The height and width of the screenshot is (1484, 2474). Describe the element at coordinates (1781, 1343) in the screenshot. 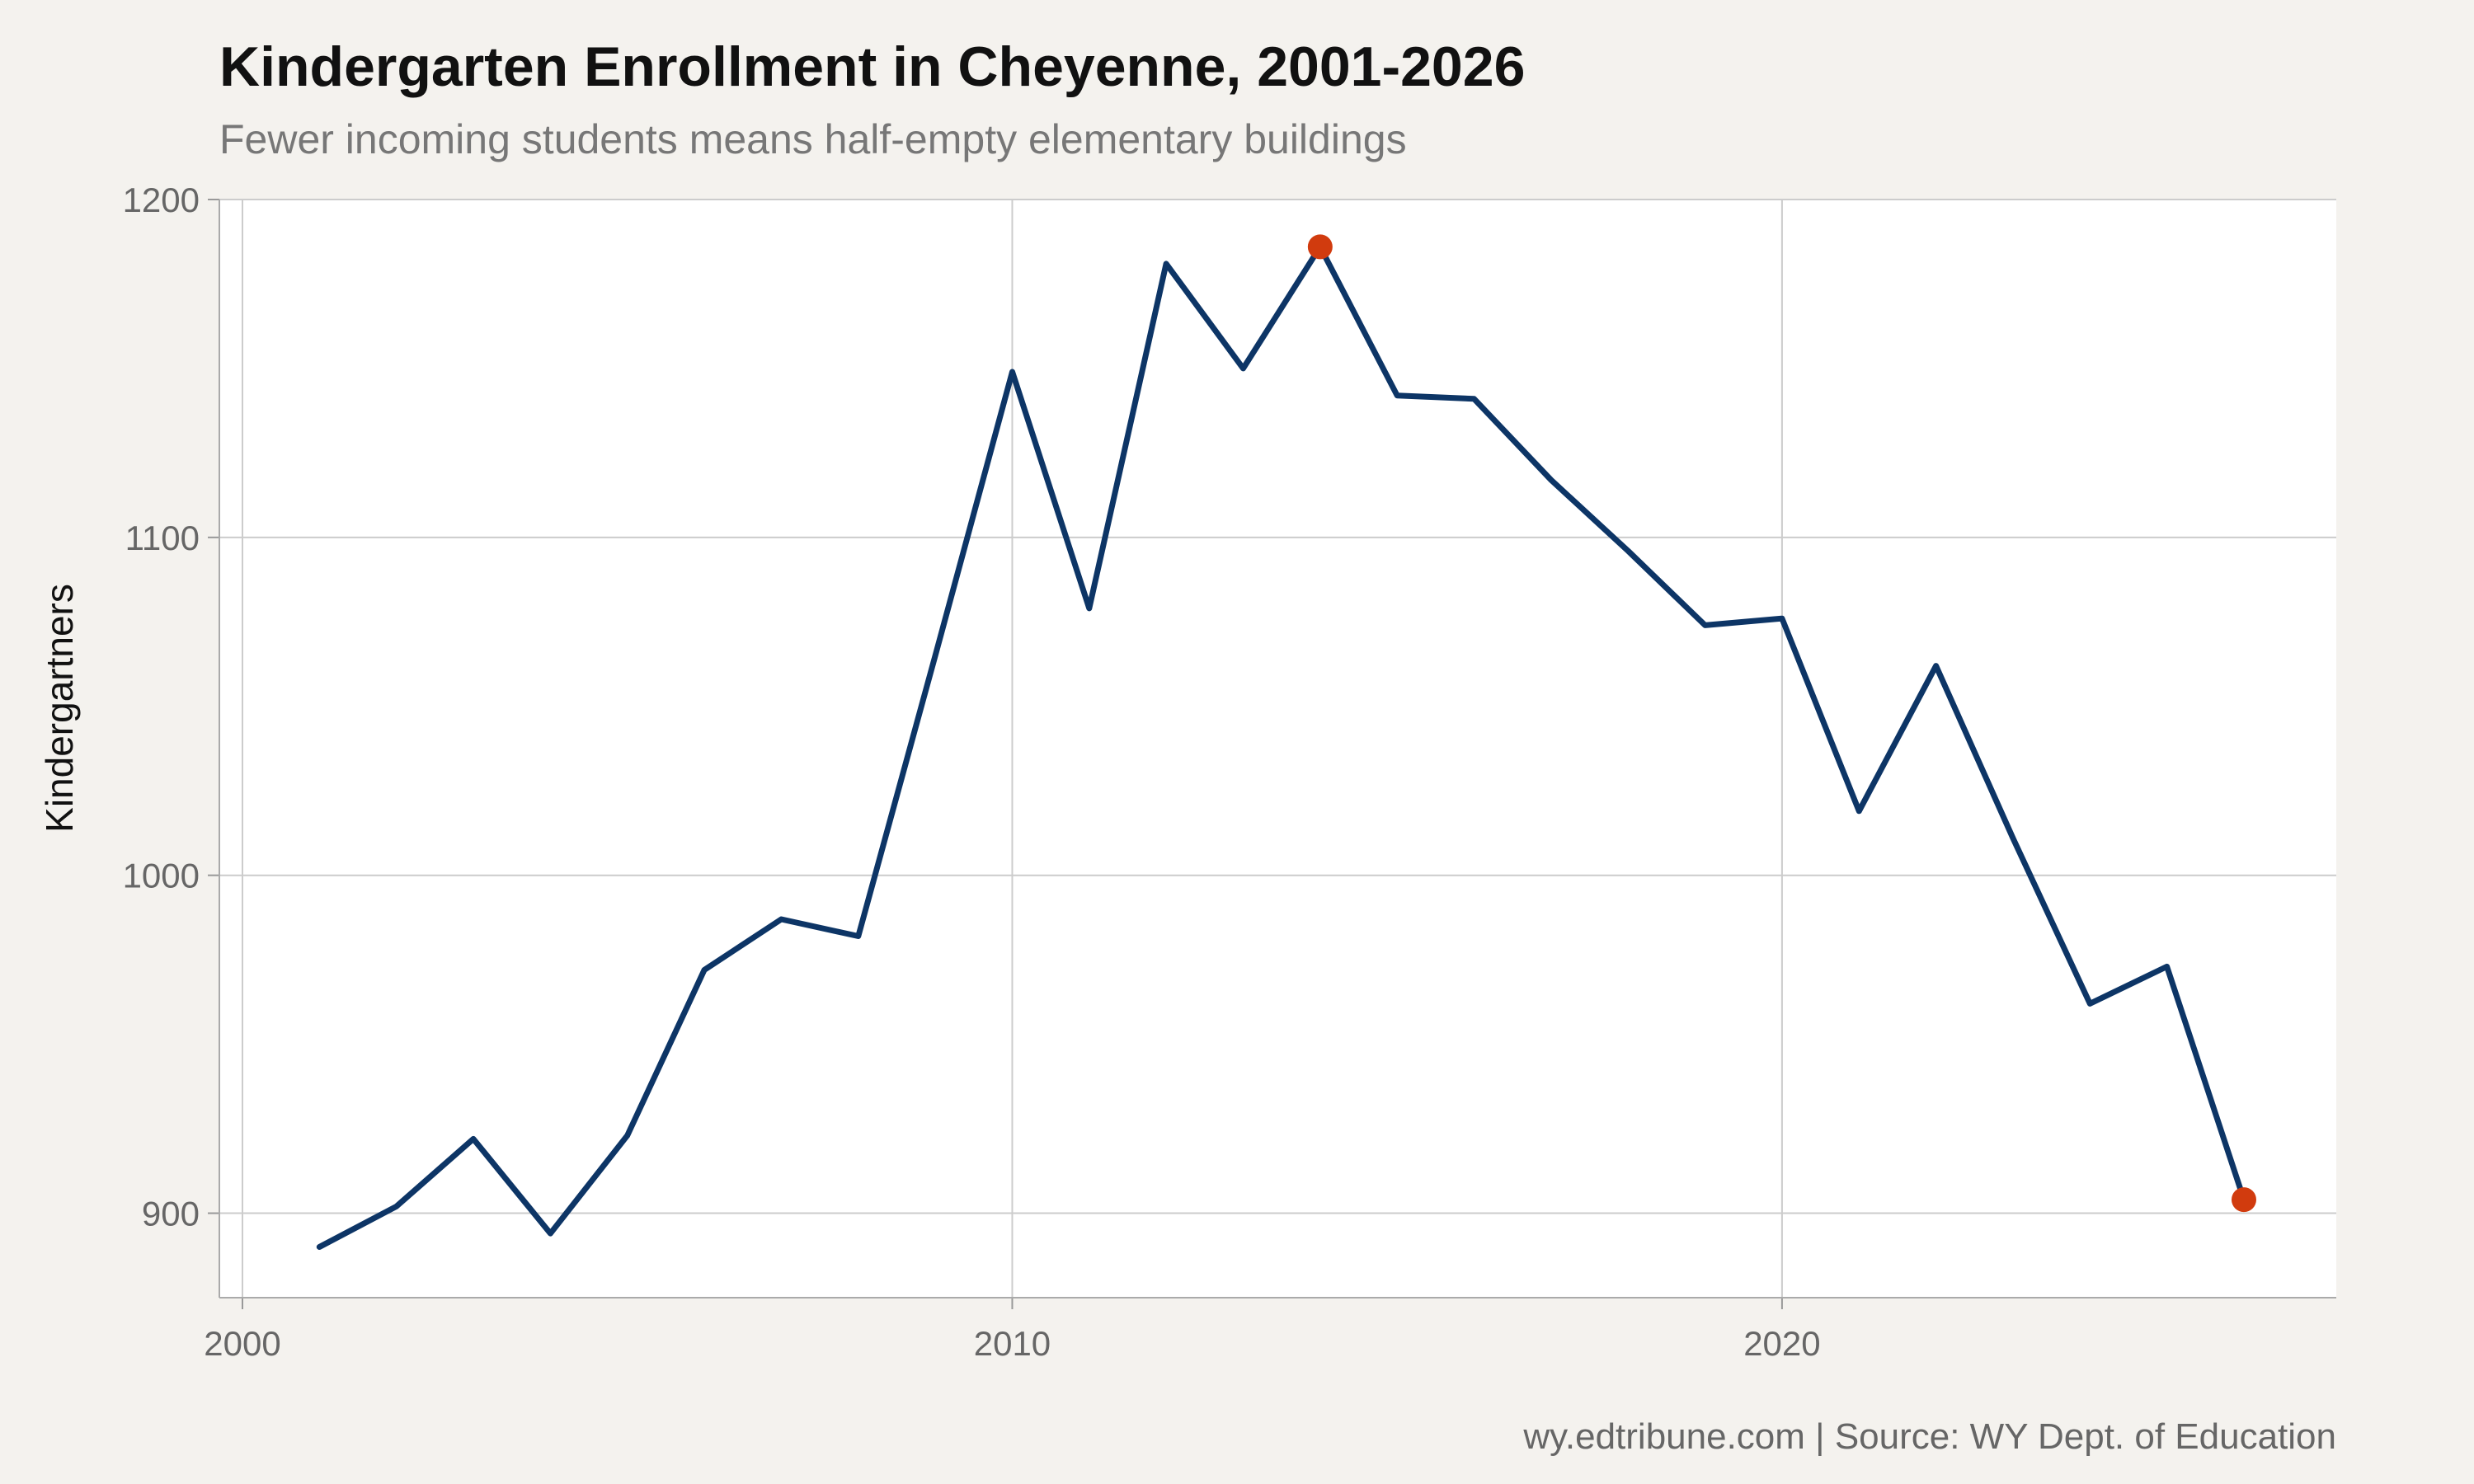

I see `x-tick-label: 2020` at that location.